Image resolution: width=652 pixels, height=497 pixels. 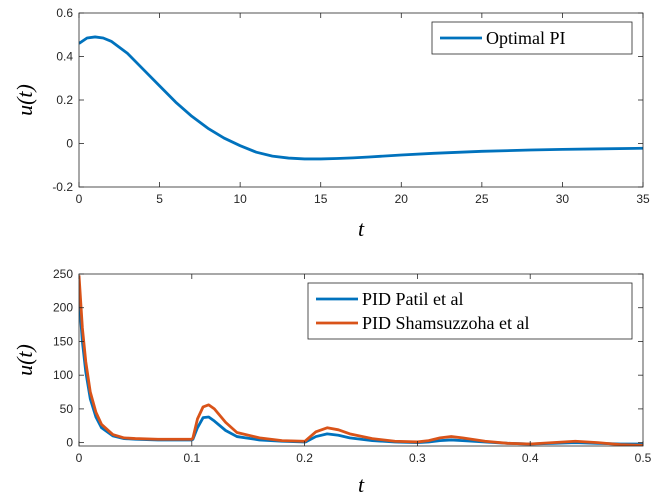 I want to click on x-tick-label: 35, so click(x=643, y=199).